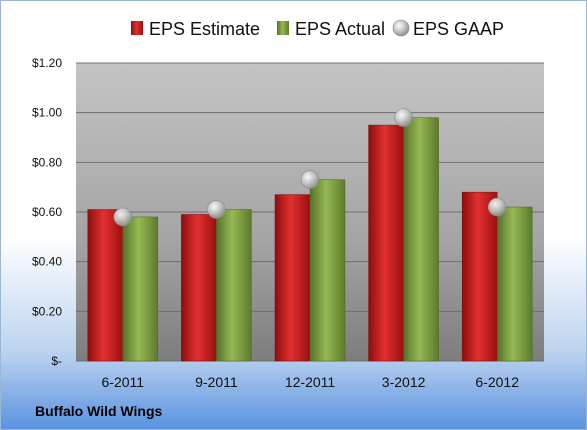  What do you see at coordinates (47, 262) in the screenshot?
I see `y-tick-label: $0.40` at bounding box center [47, 262].